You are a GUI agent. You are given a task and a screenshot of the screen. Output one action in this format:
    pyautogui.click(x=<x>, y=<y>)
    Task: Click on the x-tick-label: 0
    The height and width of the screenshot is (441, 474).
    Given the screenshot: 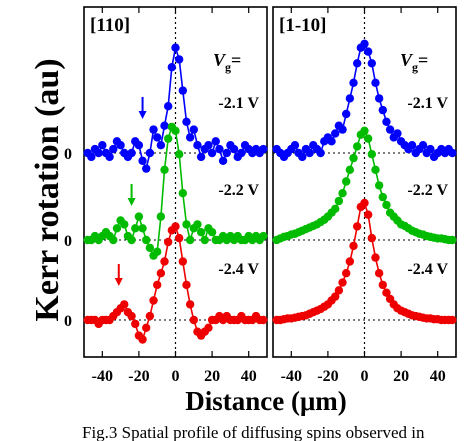 What is the action you would take?
    pyautogui.click(x=365, y=376)
    